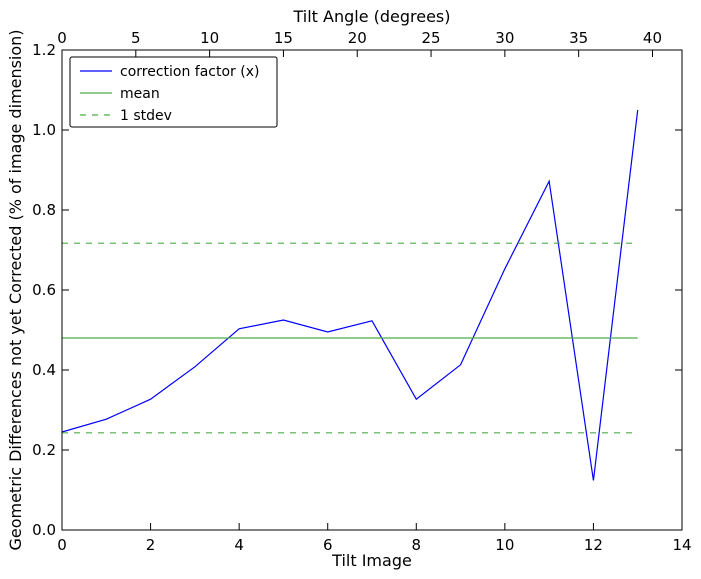 Image resolution: width=701 pixels, height=579 pixels. What do you see at coordinates (652, 38) in the screenshot?
I see `top-x-tick-label: 40` at bounding box center [652, 38].